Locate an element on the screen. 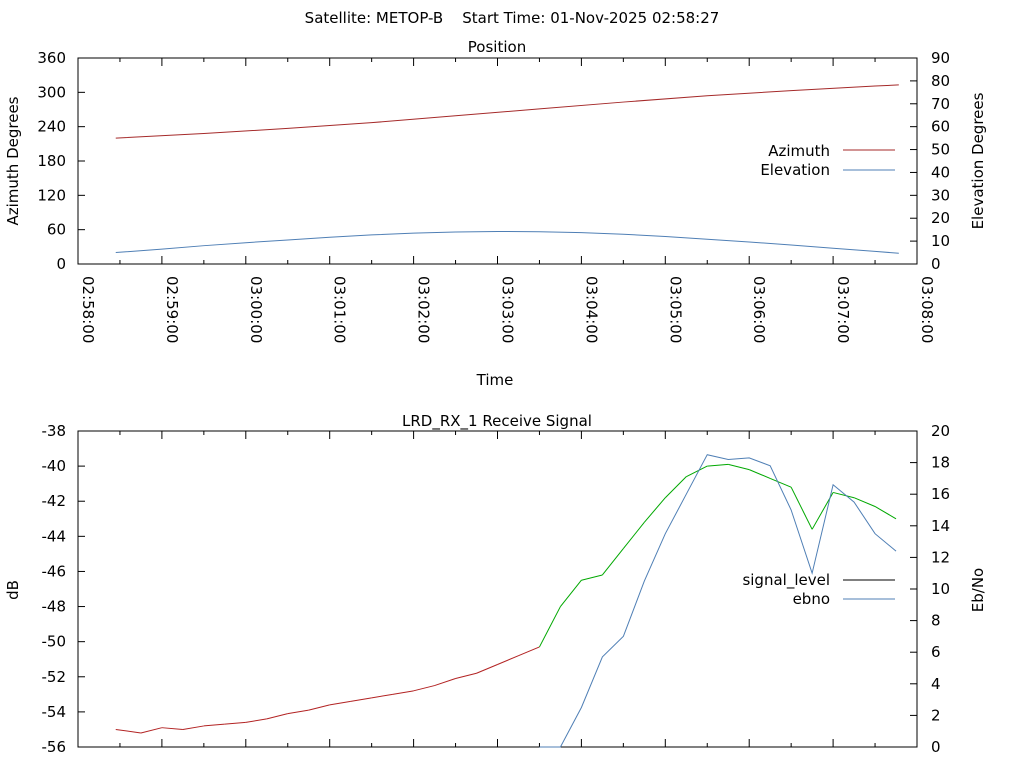  position-chart-title: Position is located at coordinates (497, 47).